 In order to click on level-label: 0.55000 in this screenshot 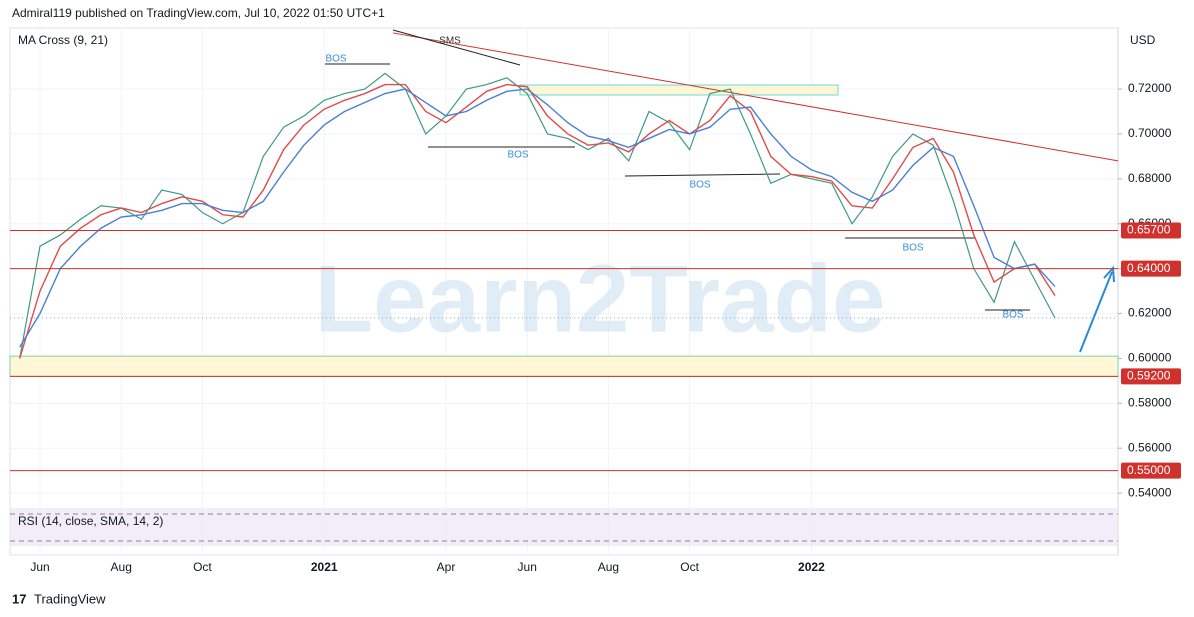, I will do `click(1149, 470)`.